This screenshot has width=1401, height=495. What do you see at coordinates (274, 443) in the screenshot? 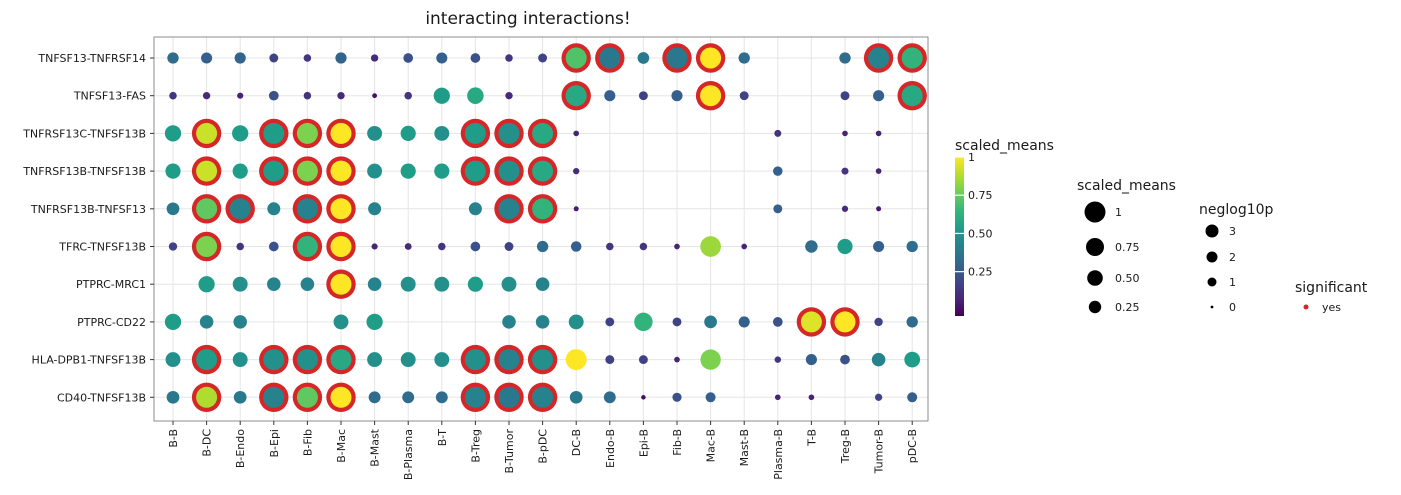
I see `x-tick-label: B-Epi` at bounding box center [274, 443].